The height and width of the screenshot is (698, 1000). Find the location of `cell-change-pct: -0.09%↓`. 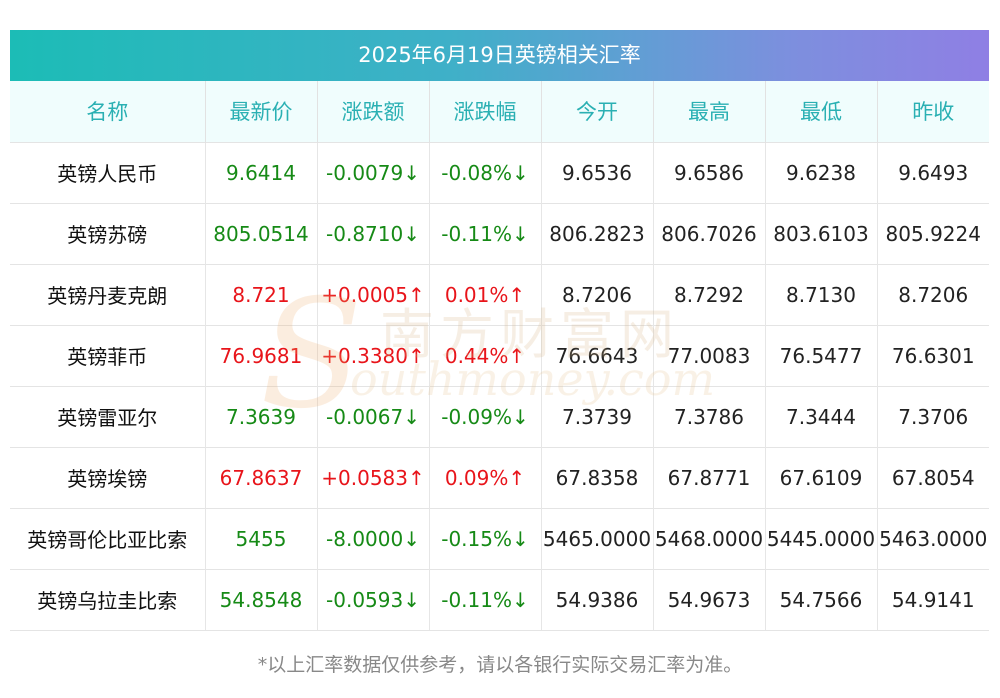

cell-change-pct: -0.09%↓ is located at coordinates (485, 416).